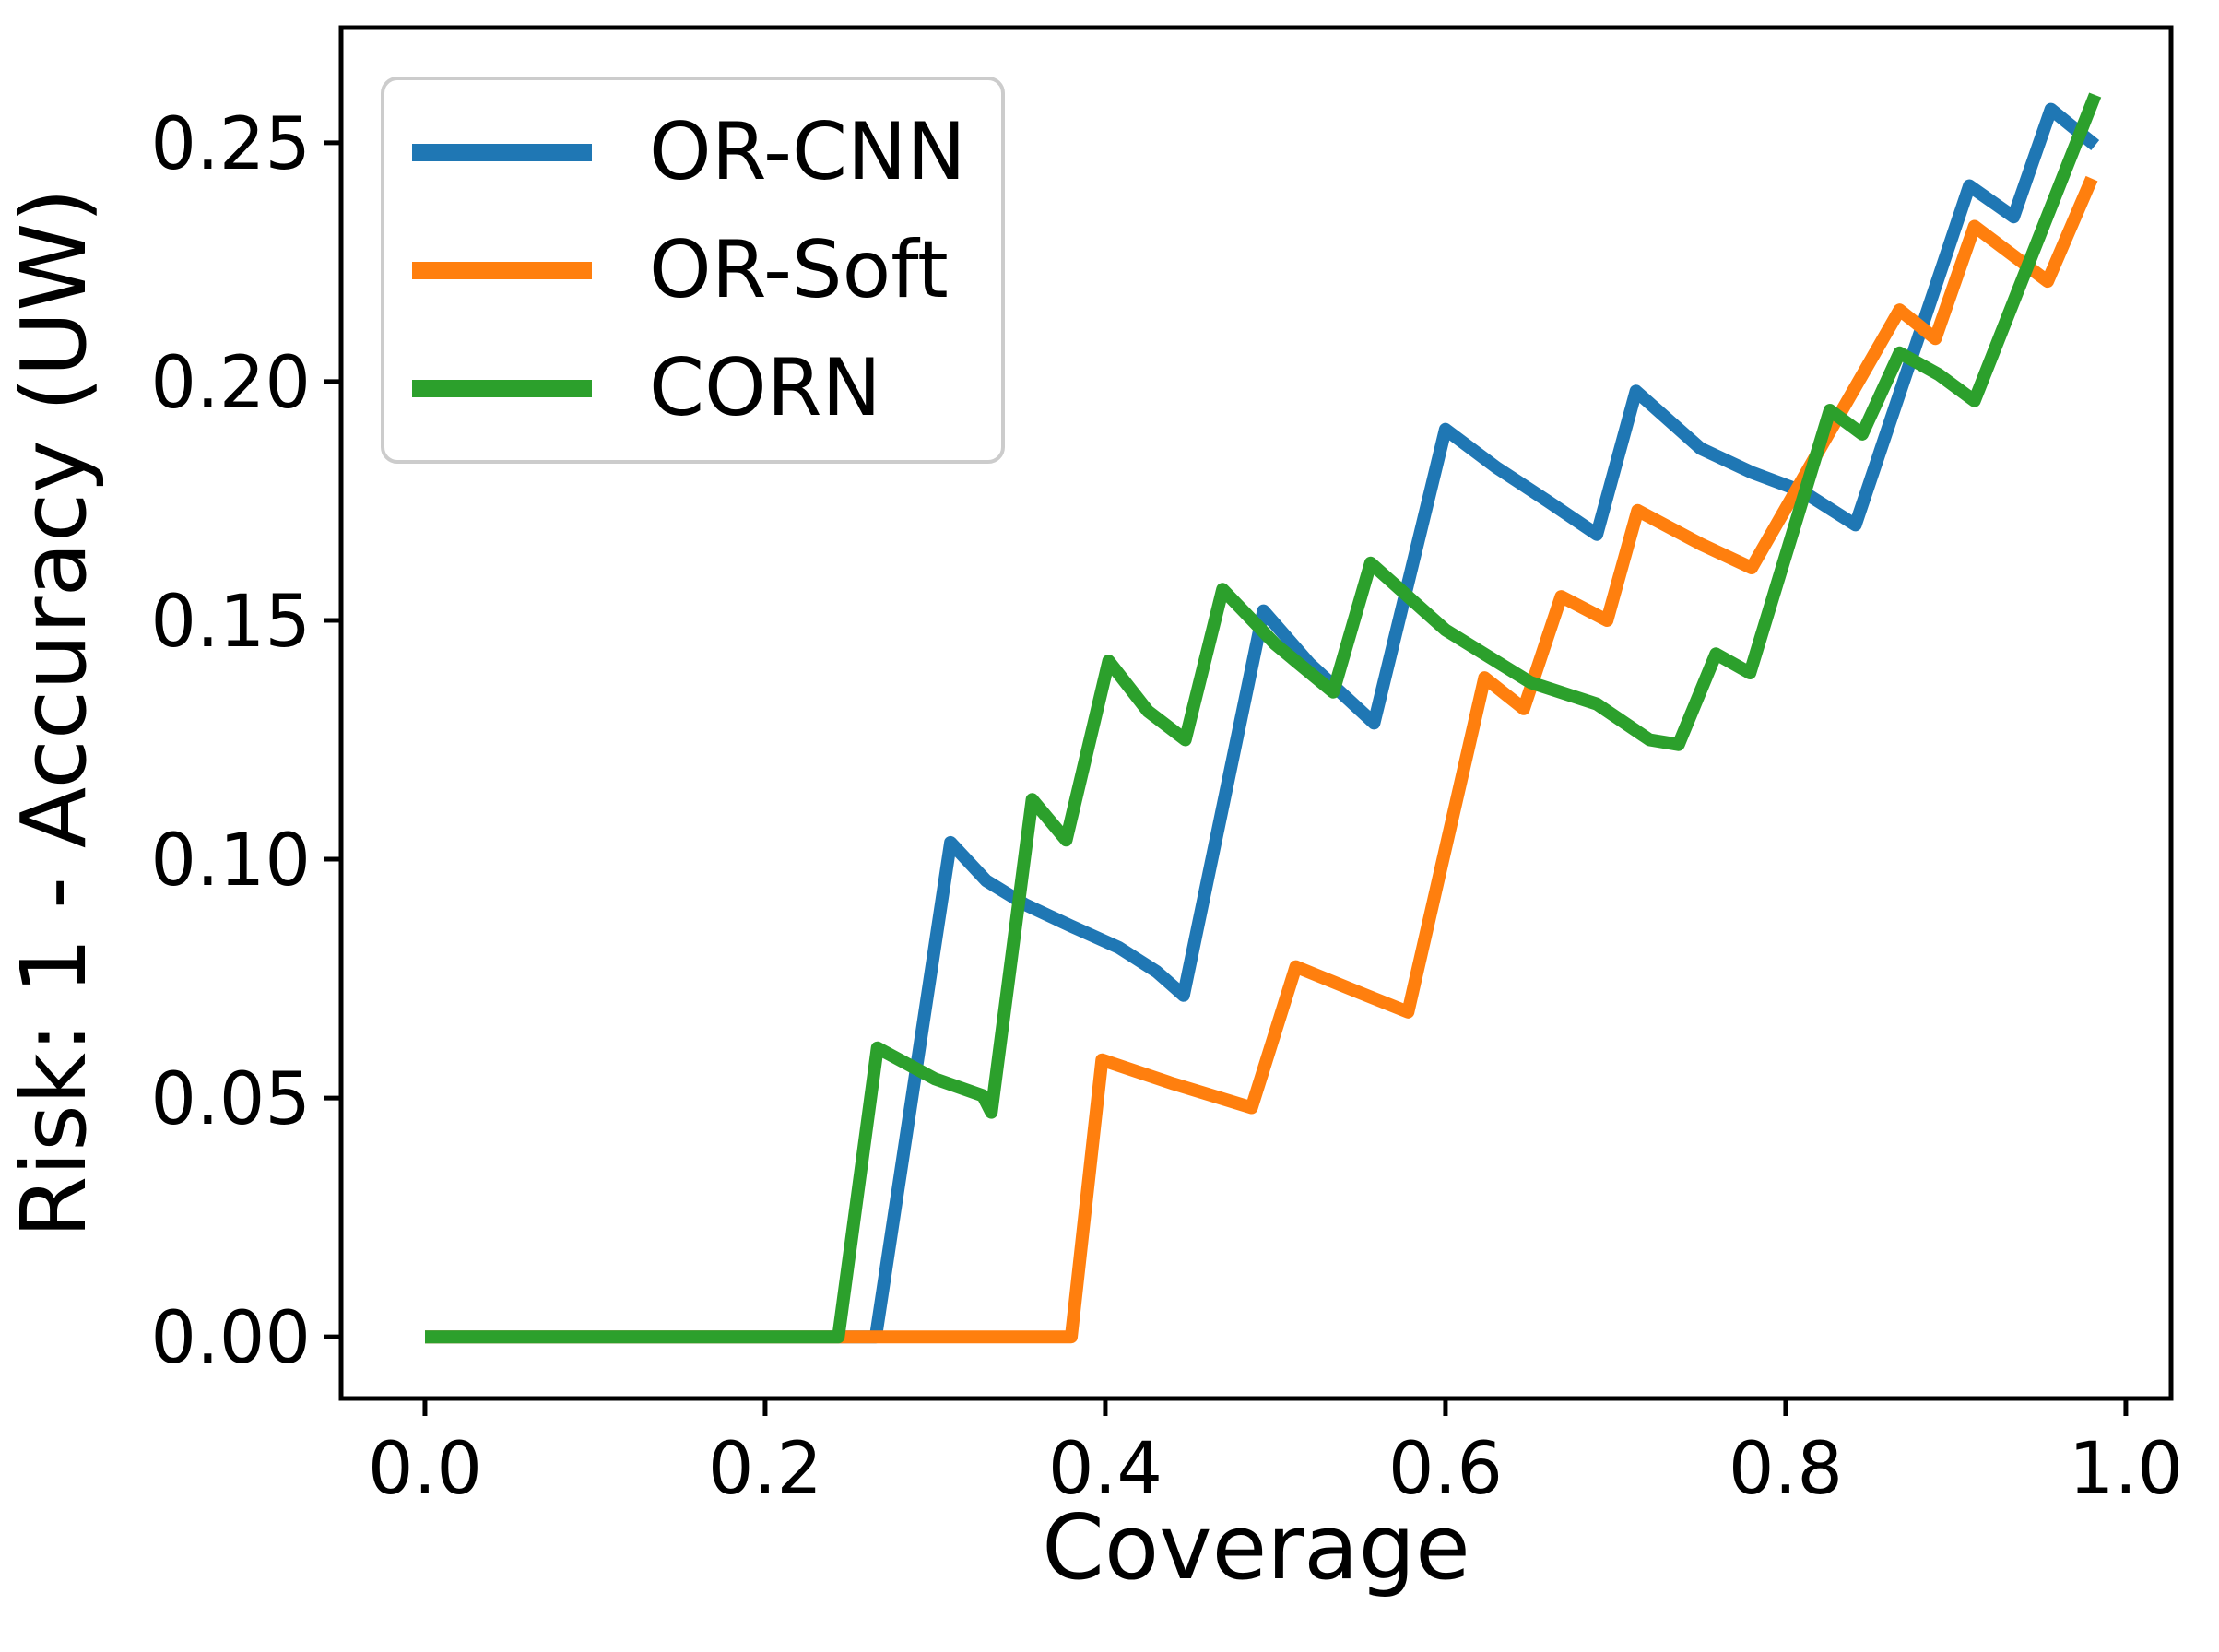  What do you see at coordinates (1256, 1547) in the screenshot?
I see `x-axis-label: Coverage` at bounding box center [1256, 1547].